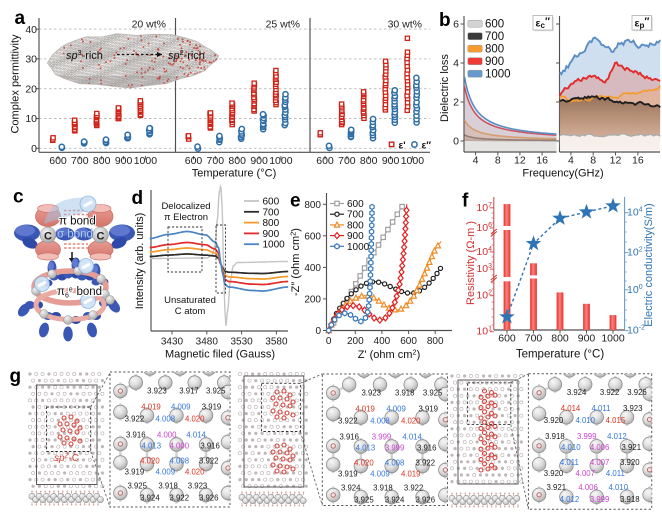 The width and height of the screenshot is (662, 519). I want to click on svg-text: π6e bond, so click(79, 293).